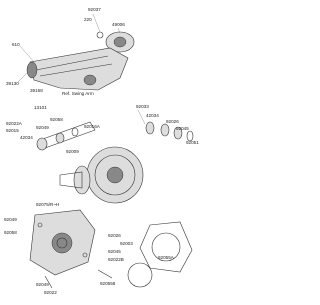 The image size is (320, 305). I want to click on rear-cap, so click(113, 33).